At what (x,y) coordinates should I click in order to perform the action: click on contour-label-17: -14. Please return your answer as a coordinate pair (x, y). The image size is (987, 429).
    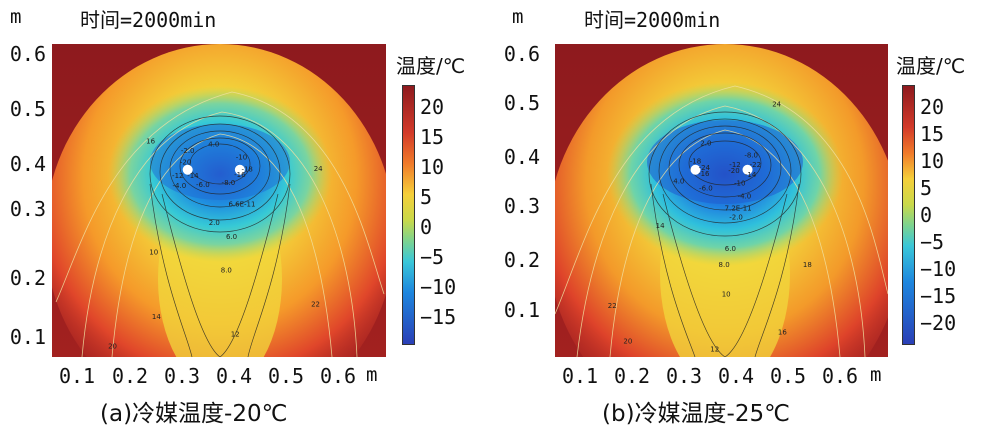
    Looking at the image, I should click on (193, 176).